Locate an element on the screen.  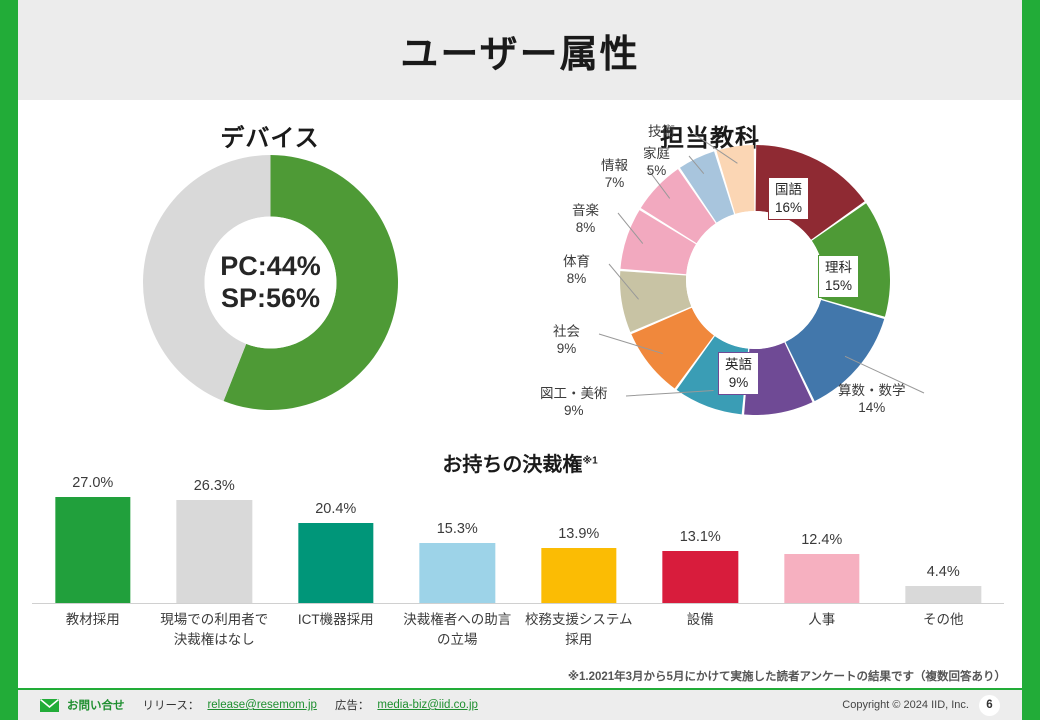
bar-category-line: 設備 is located at coordinates (700, 619).